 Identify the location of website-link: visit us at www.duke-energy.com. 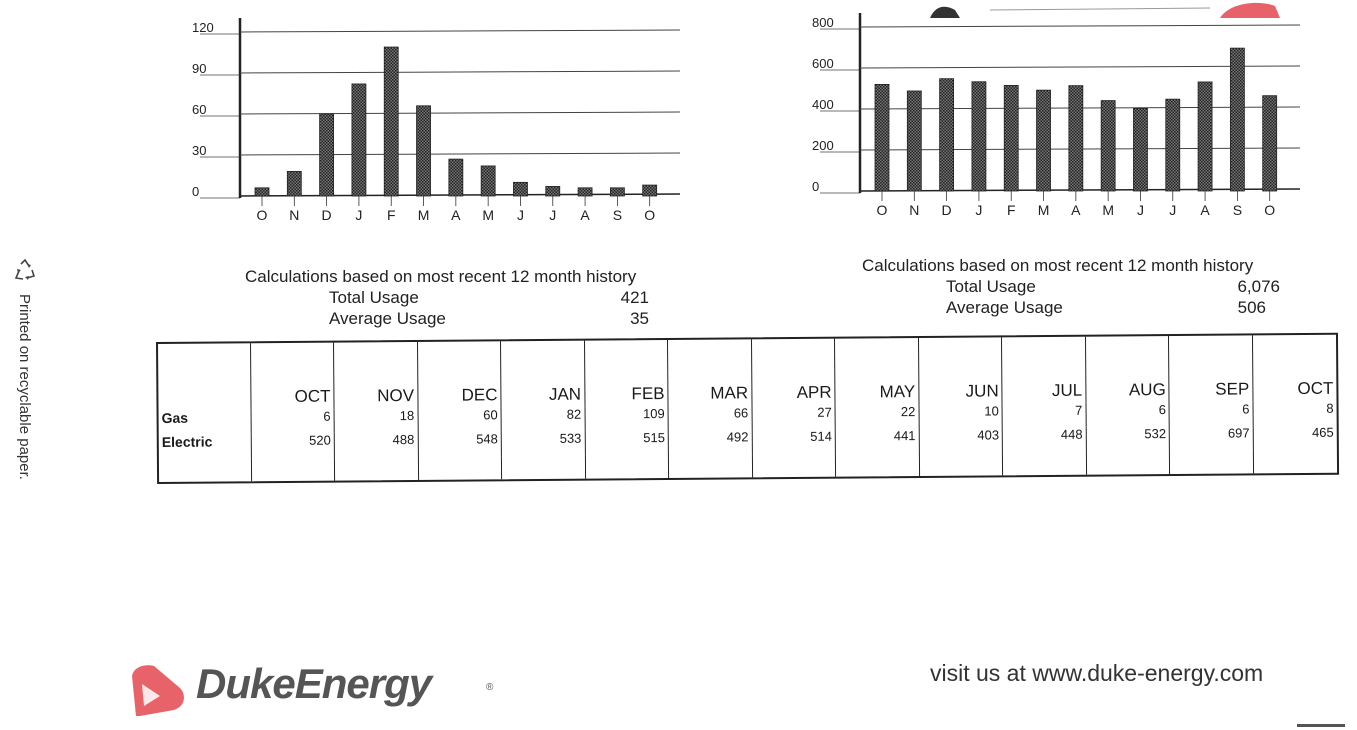
(1097, 673).